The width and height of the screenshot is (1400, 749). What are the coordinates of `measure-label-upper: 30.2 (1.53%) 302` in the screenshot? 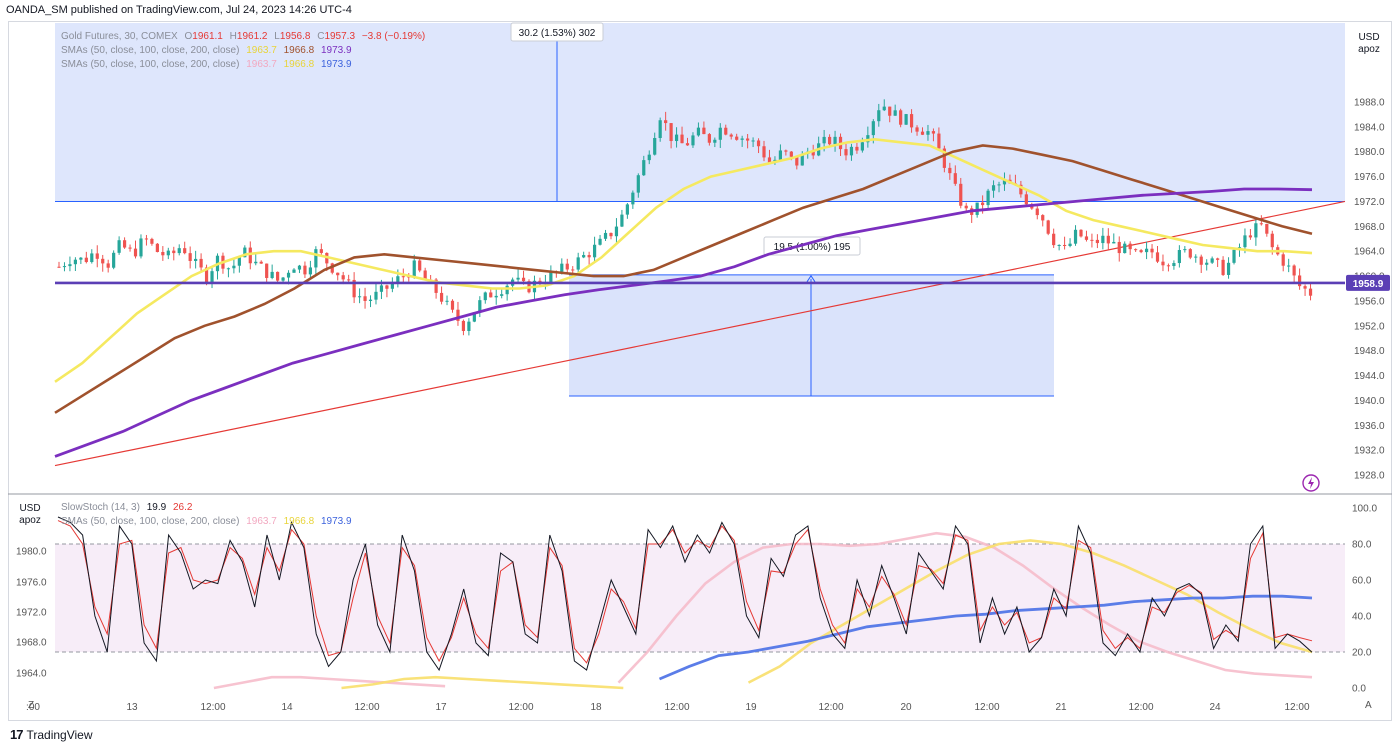 It's located at (557, 33).